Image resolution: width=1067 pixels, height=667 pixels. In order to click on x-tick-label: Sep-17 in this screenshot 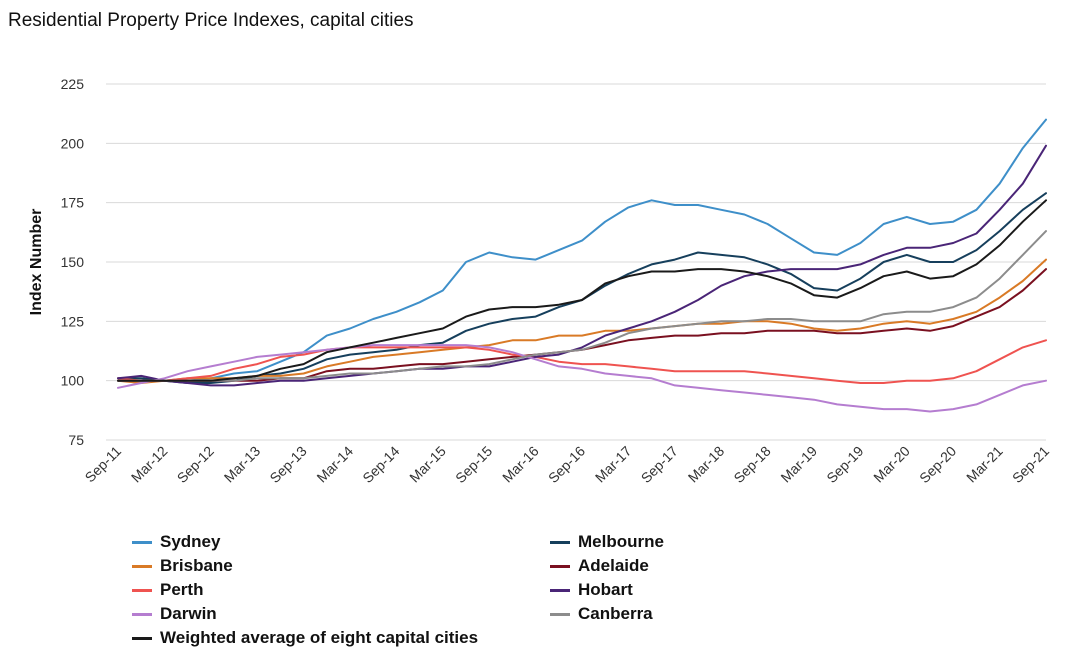, I will do `click(659, 464)`.